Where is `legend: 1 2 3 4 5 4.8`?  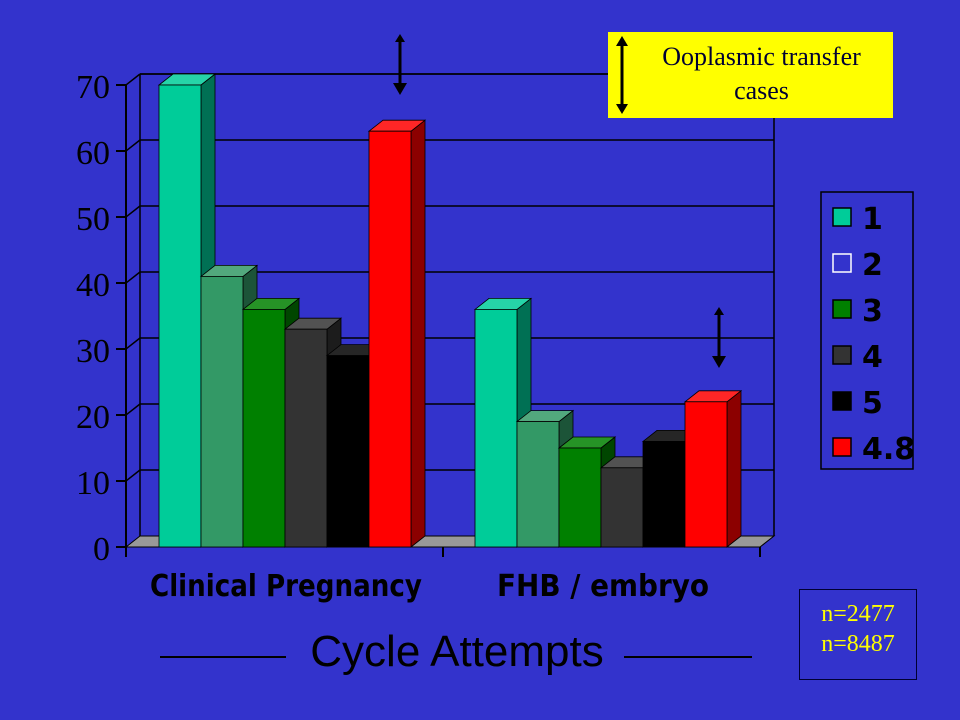
legend: 1 2 3 4 5 4.8 is located at coordinates (867, 330).